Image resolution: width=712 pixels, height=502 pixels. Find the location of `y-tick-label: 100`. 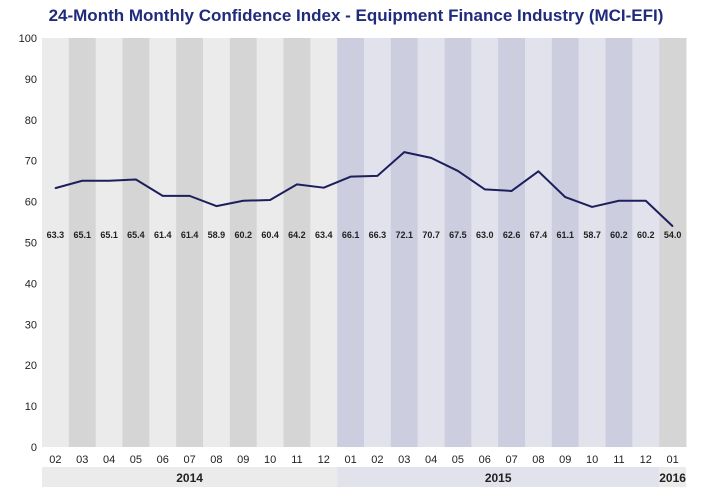

y-tick-label: 100 is located at coordinates (28, 39).